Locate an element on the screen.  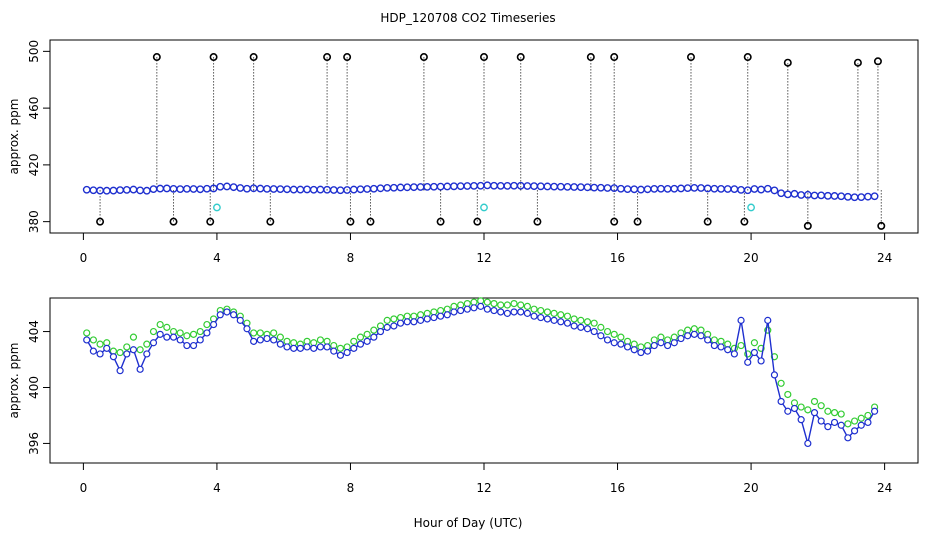
flagged-point is located at coordinates (217, 207).